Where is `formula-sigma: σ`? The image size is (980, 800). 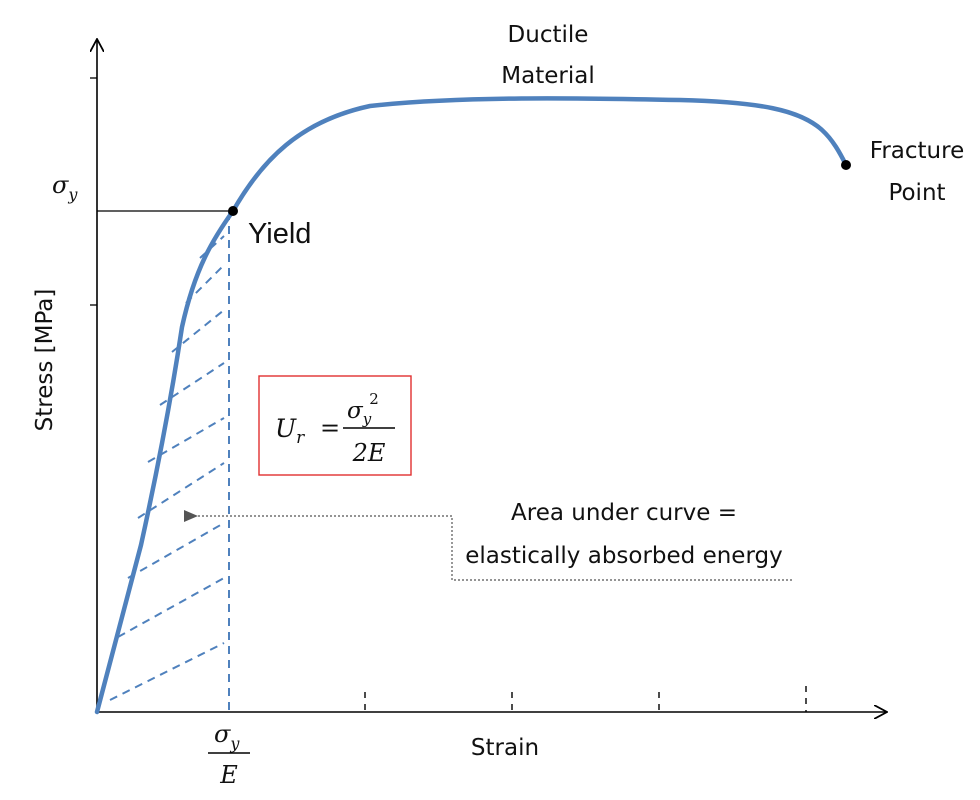
formula-sigma: σ is located at coordinates (355, 411).